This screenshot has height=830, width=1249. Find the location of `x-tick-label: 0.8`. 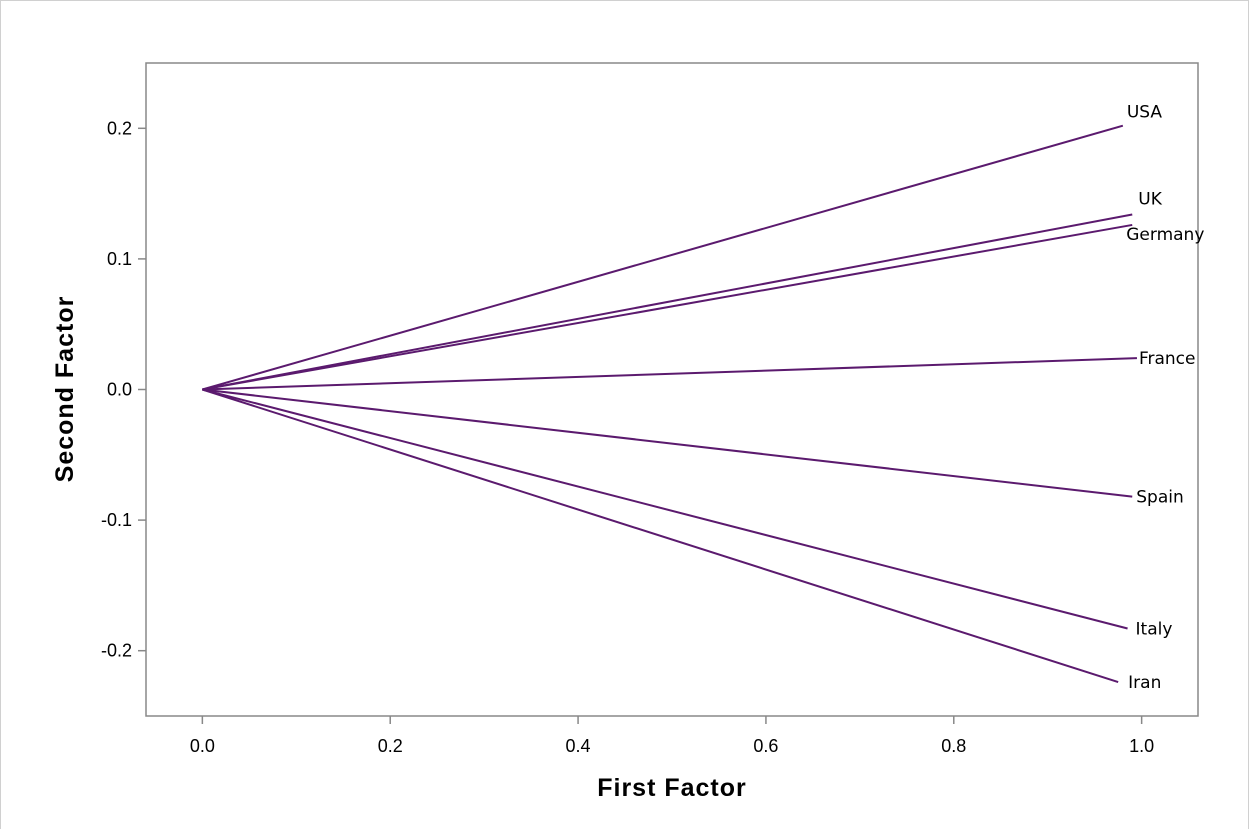

x-tick-label: 0.8 is located at coordinates (953, 746).